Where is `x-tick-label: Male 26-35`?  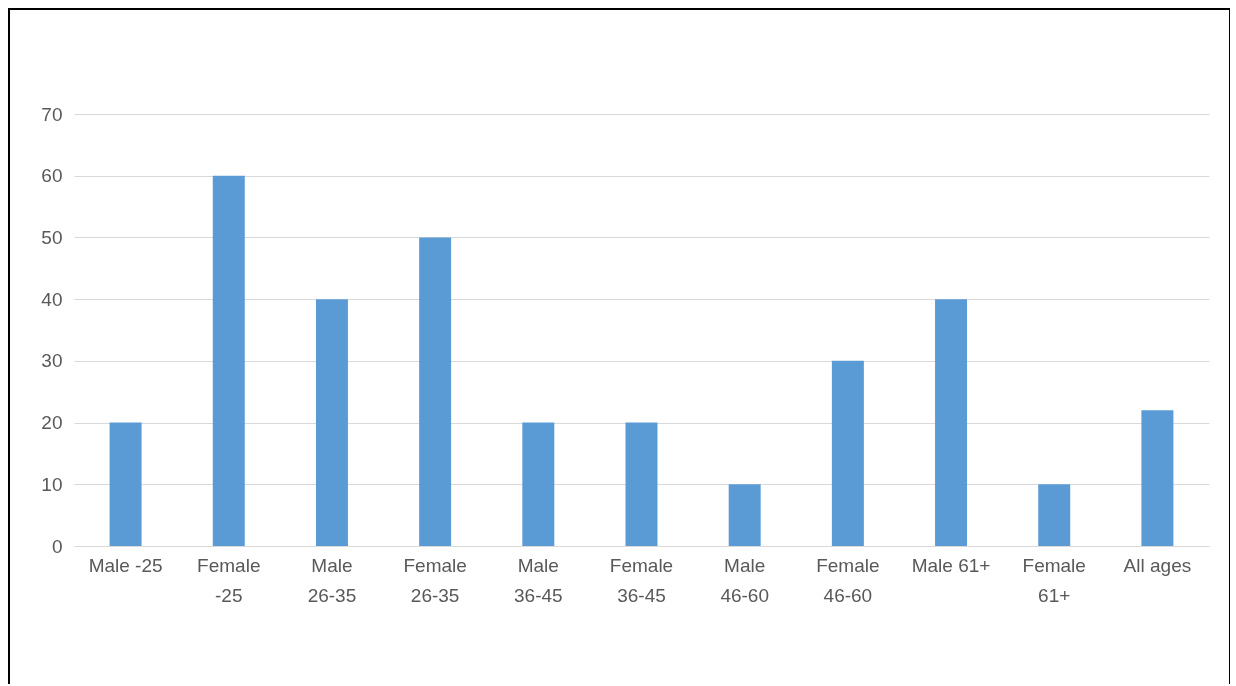 x-tick-label: Male 26-35 is located at coordinates (332, 580).